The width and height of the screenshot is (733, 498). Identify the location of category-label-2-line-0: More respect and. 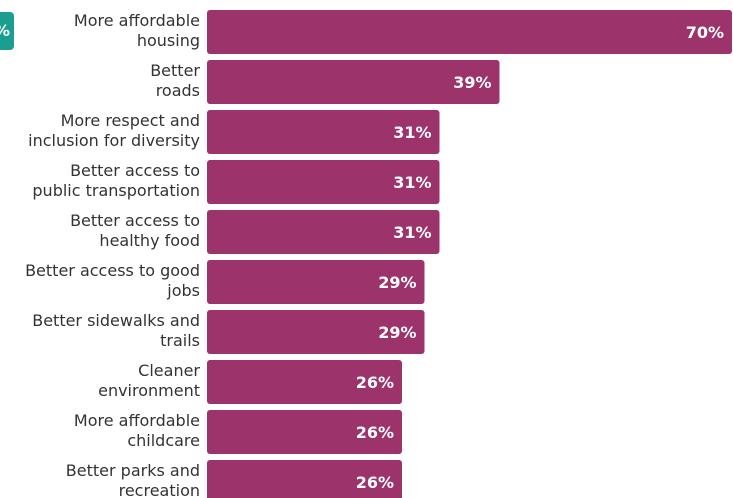
(130, 120).